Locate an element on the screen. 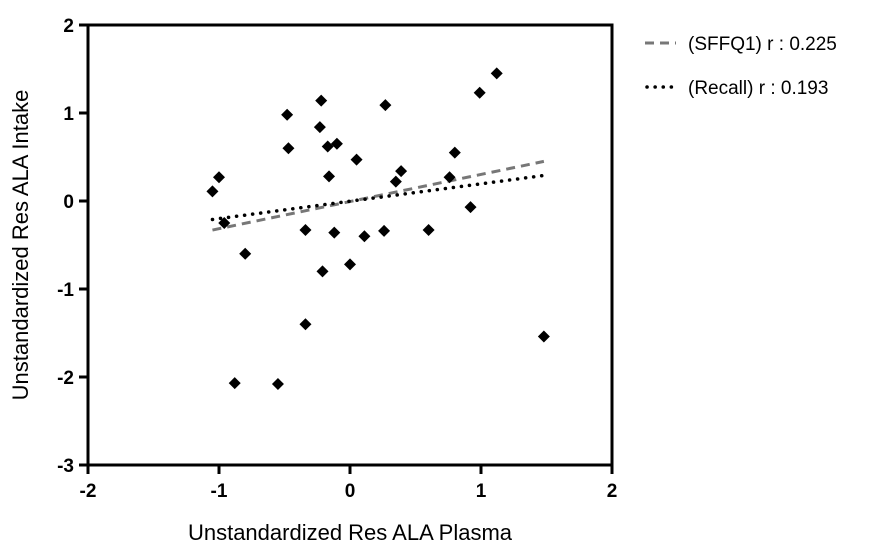  trend-lines is located at coordinates (378, 195).